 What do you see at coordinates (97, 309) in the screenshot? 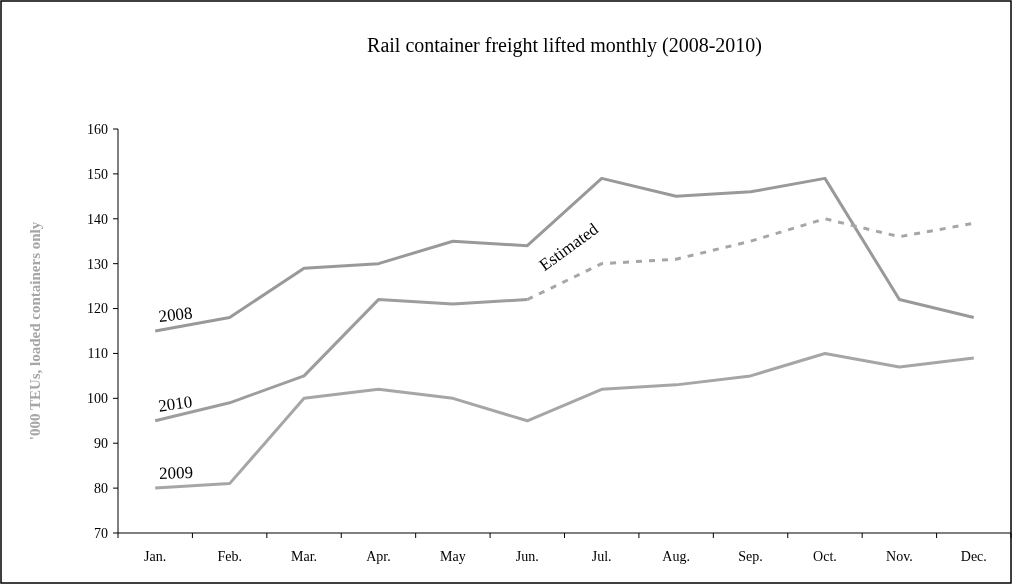
I see `y-tick-label: 120` at bounding box center [97, 309].